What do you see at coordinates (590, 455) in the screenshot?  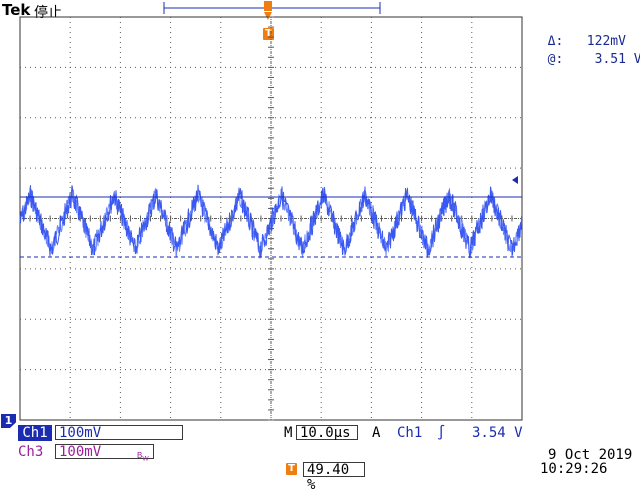 I see `date-display: 9 Oct 2019` at bounding box center [590, 455].